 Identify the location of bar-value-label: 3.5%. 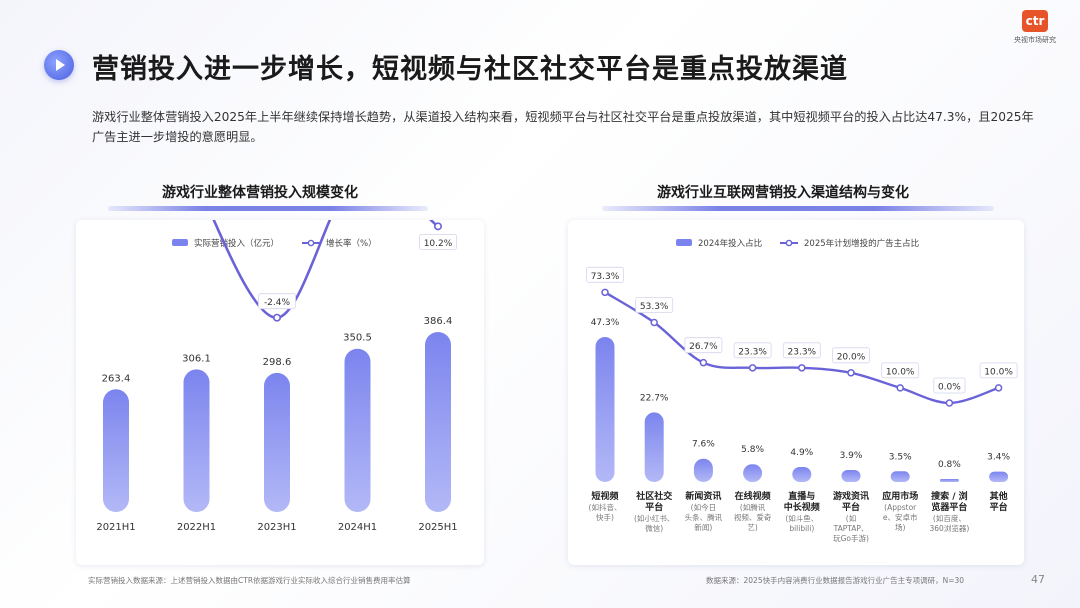
(900, 457).